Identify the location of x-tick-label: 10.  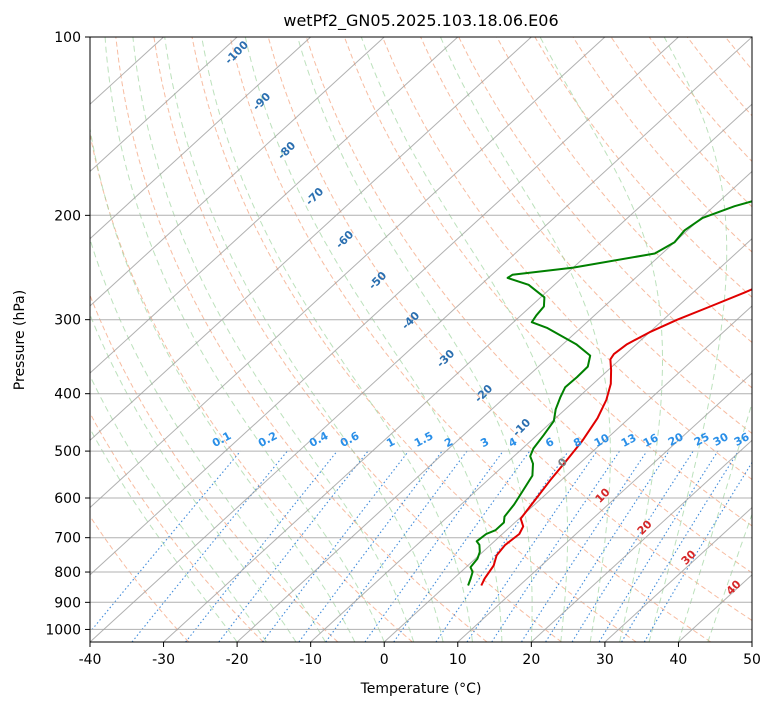
(458, 660).